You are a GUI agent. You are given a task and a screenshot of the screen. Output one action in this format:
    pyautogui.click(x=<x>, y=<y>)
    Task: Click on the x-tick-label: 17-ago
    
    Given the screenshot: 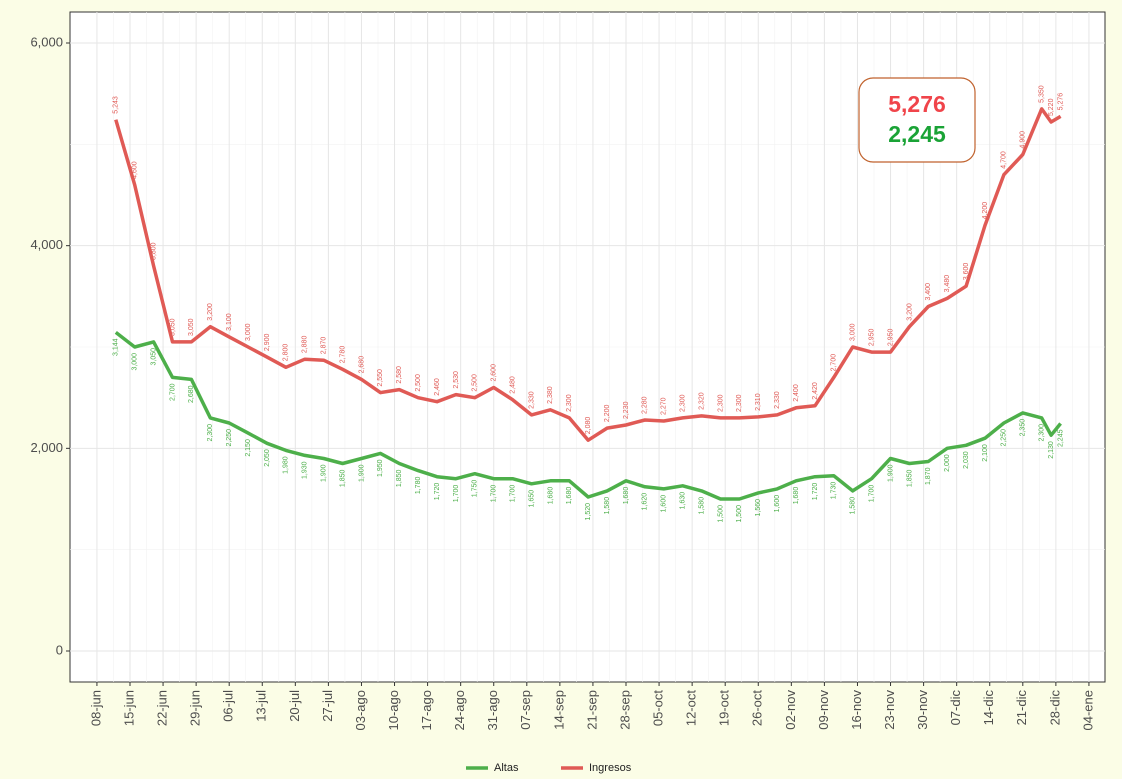 What is the action you would take?
    pyautogui.click(x=426, y=710)
    